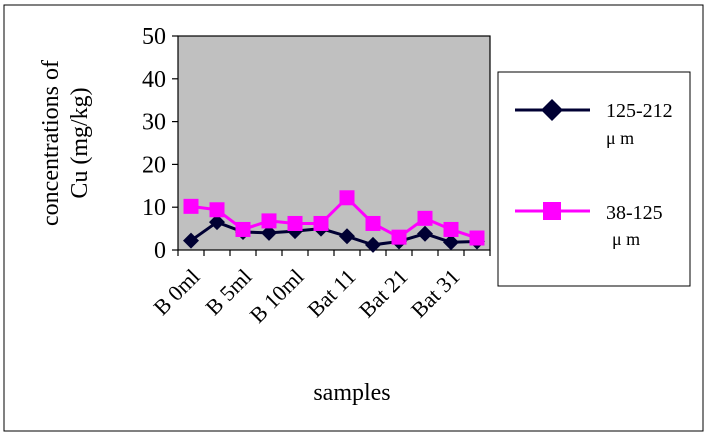 The image size is (708, 437). Describe the element at coordinates (154, 208) in the screenshot. I see `y-tick-label-1: 10` at that location.